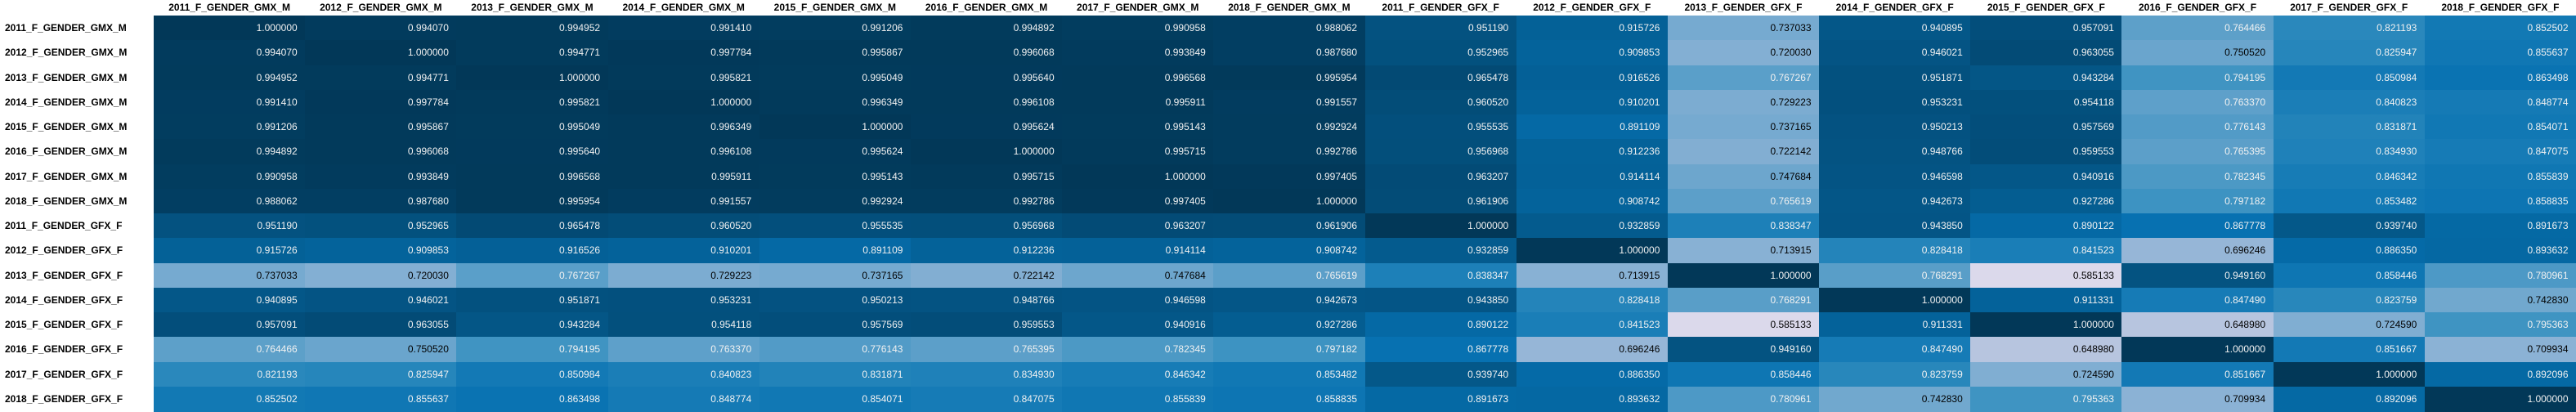 Image resolution: width=2576 pixels, height=412 pixels. Describe the element at coordinates (1593, 275) in the screenshot. I see `heatmap-cell: 0.713915` at that location.